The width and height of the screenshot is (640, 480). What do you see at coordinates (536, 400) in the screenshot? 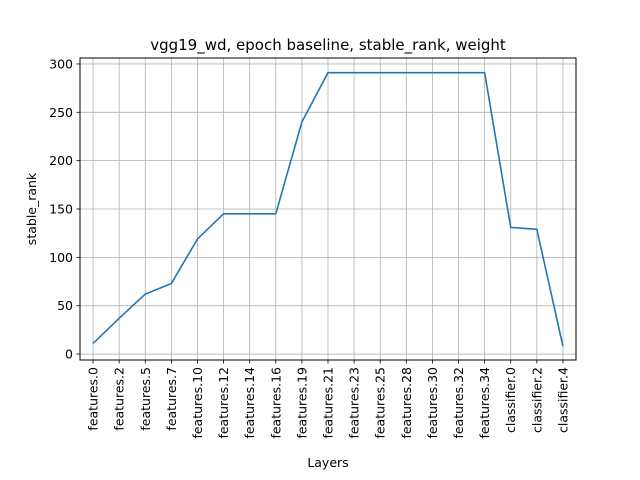
I see `x-tick-label: classifier.2` at bounding box center [536, 400].